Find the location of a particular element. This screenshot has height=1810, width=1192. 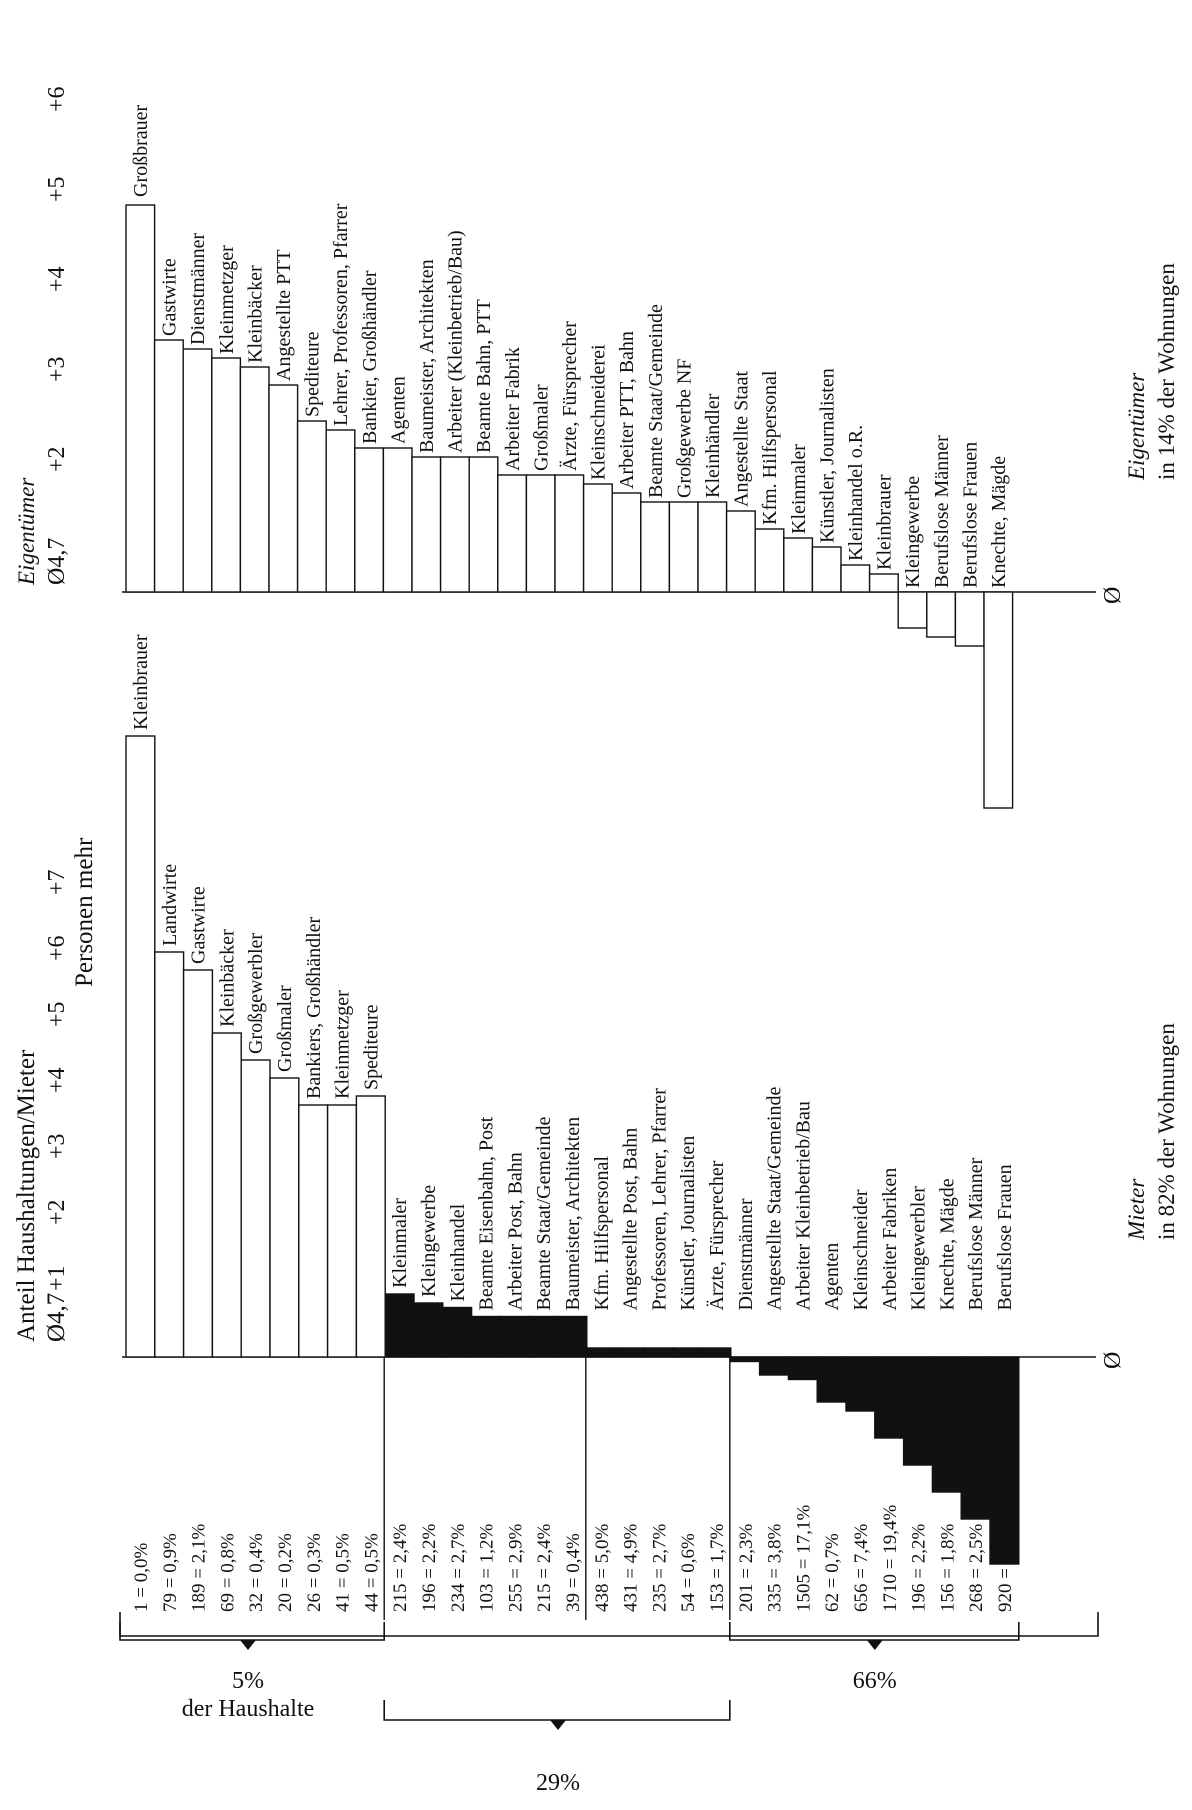

count-label: 156 = 1,8% is located at coordinates (947, 1568).